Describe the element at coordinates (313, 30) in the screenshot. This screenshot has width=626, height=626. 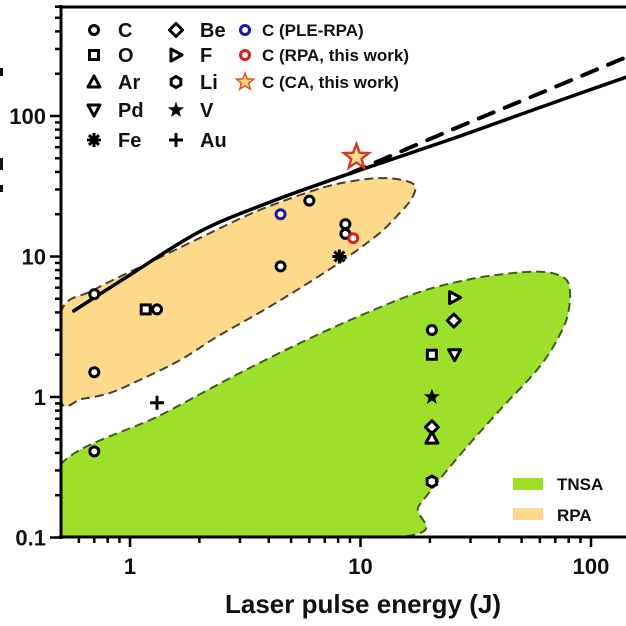
I see `legend-label: C (PLE-RPA)` at that location.